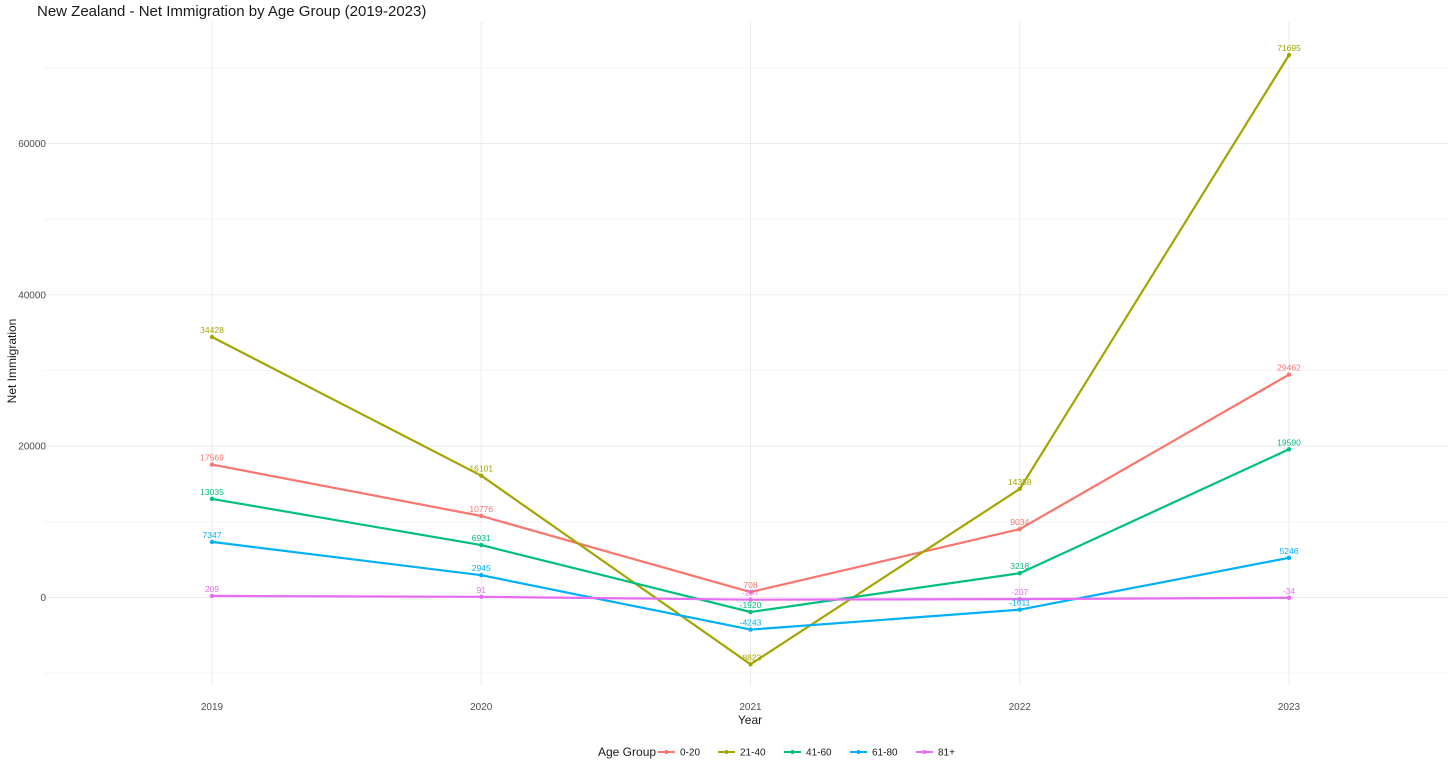 The image size is (1456, 771). I want to click on legend: Age Group 0-20 21-40 41-60 61-80 81+, so click(776, 752).